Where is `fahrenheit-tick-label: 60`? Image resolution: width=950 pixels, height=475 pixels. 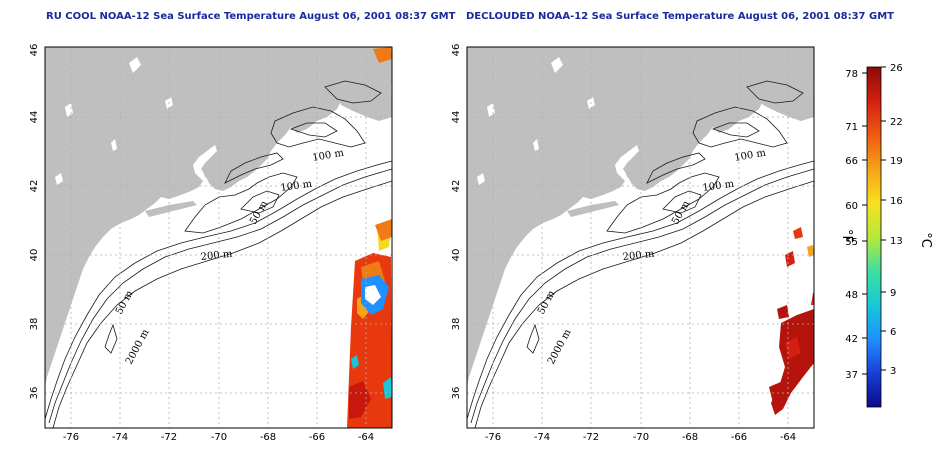 fahrenheit-tick-label: 60 is located at coordinates (851, 206).